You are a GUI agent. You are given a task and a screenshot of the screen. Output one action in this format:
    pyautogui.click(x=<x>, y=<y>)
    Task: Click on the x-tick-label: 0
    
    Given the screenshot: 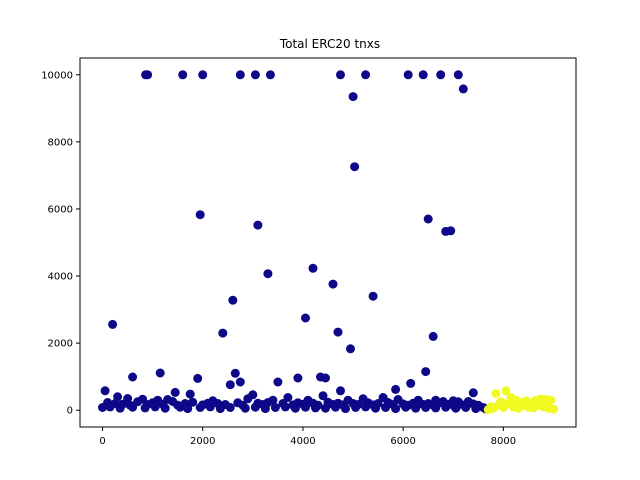 What is the action you would take?
    pyautogui.click(x=102, y=441)
    